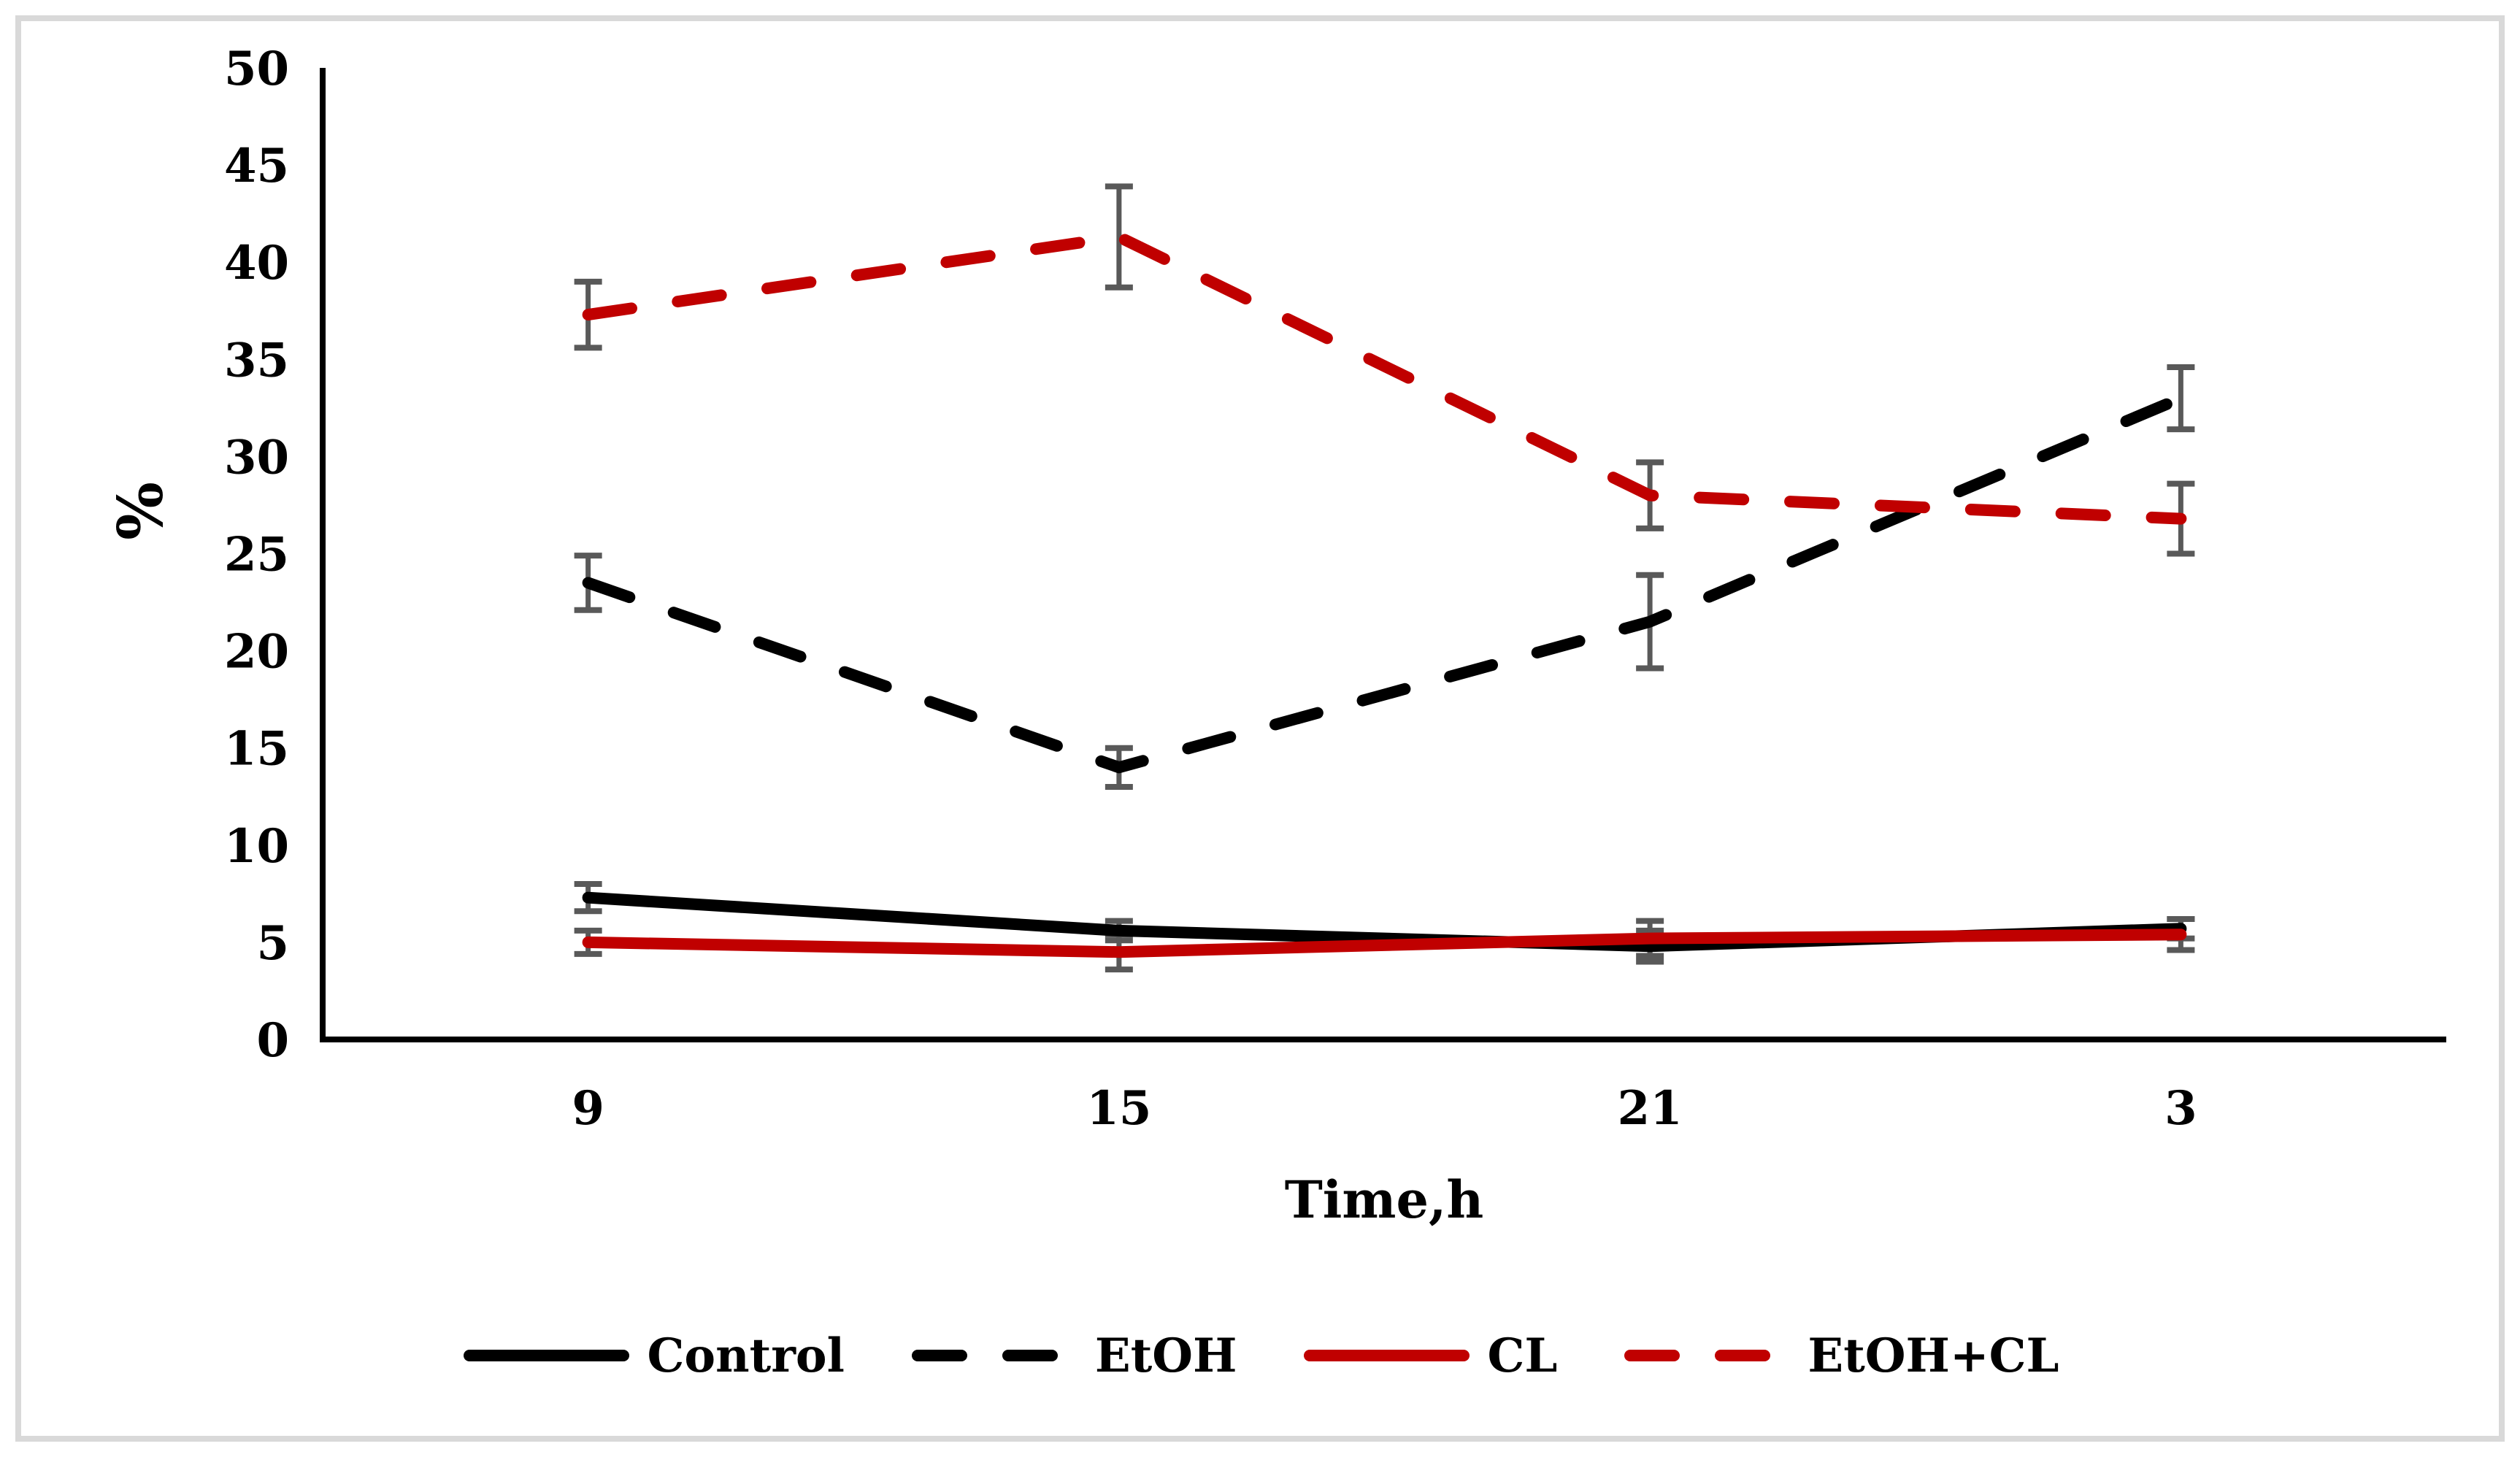 The width and height of the screenshot is (2520, 1457). What do you see at coordinates (1707, 1355) in the screenshot?
I see `legend-swatch-etoh-cl` at bounding box center [1707, 1355].